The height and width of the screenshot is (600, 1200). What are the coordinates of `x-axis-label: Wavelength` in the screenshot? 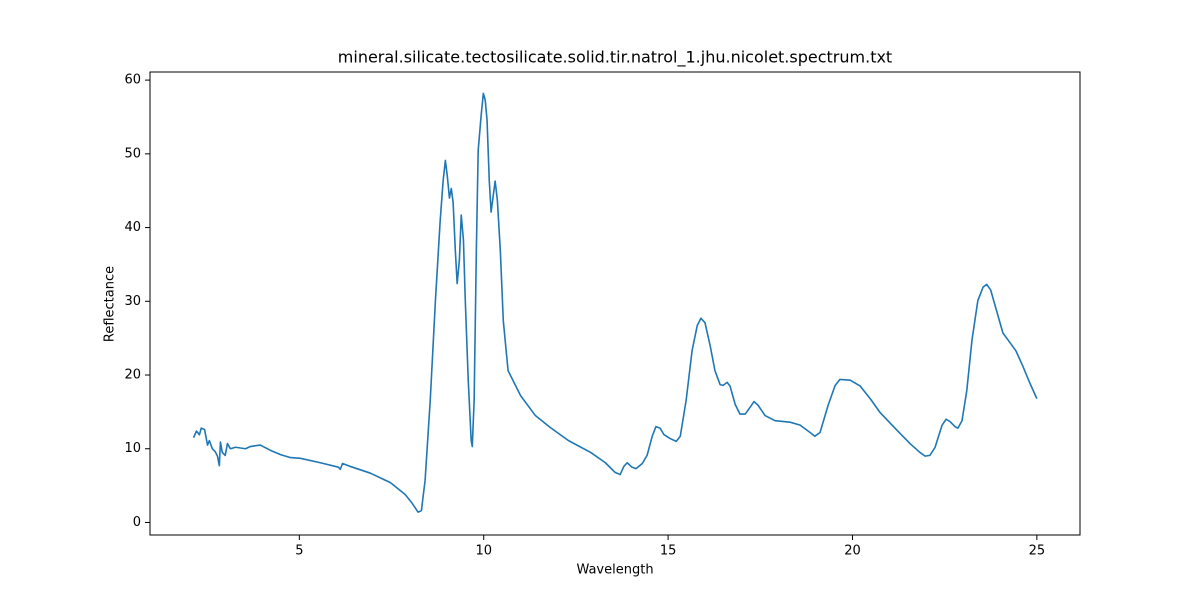 It's located at (614, 570).